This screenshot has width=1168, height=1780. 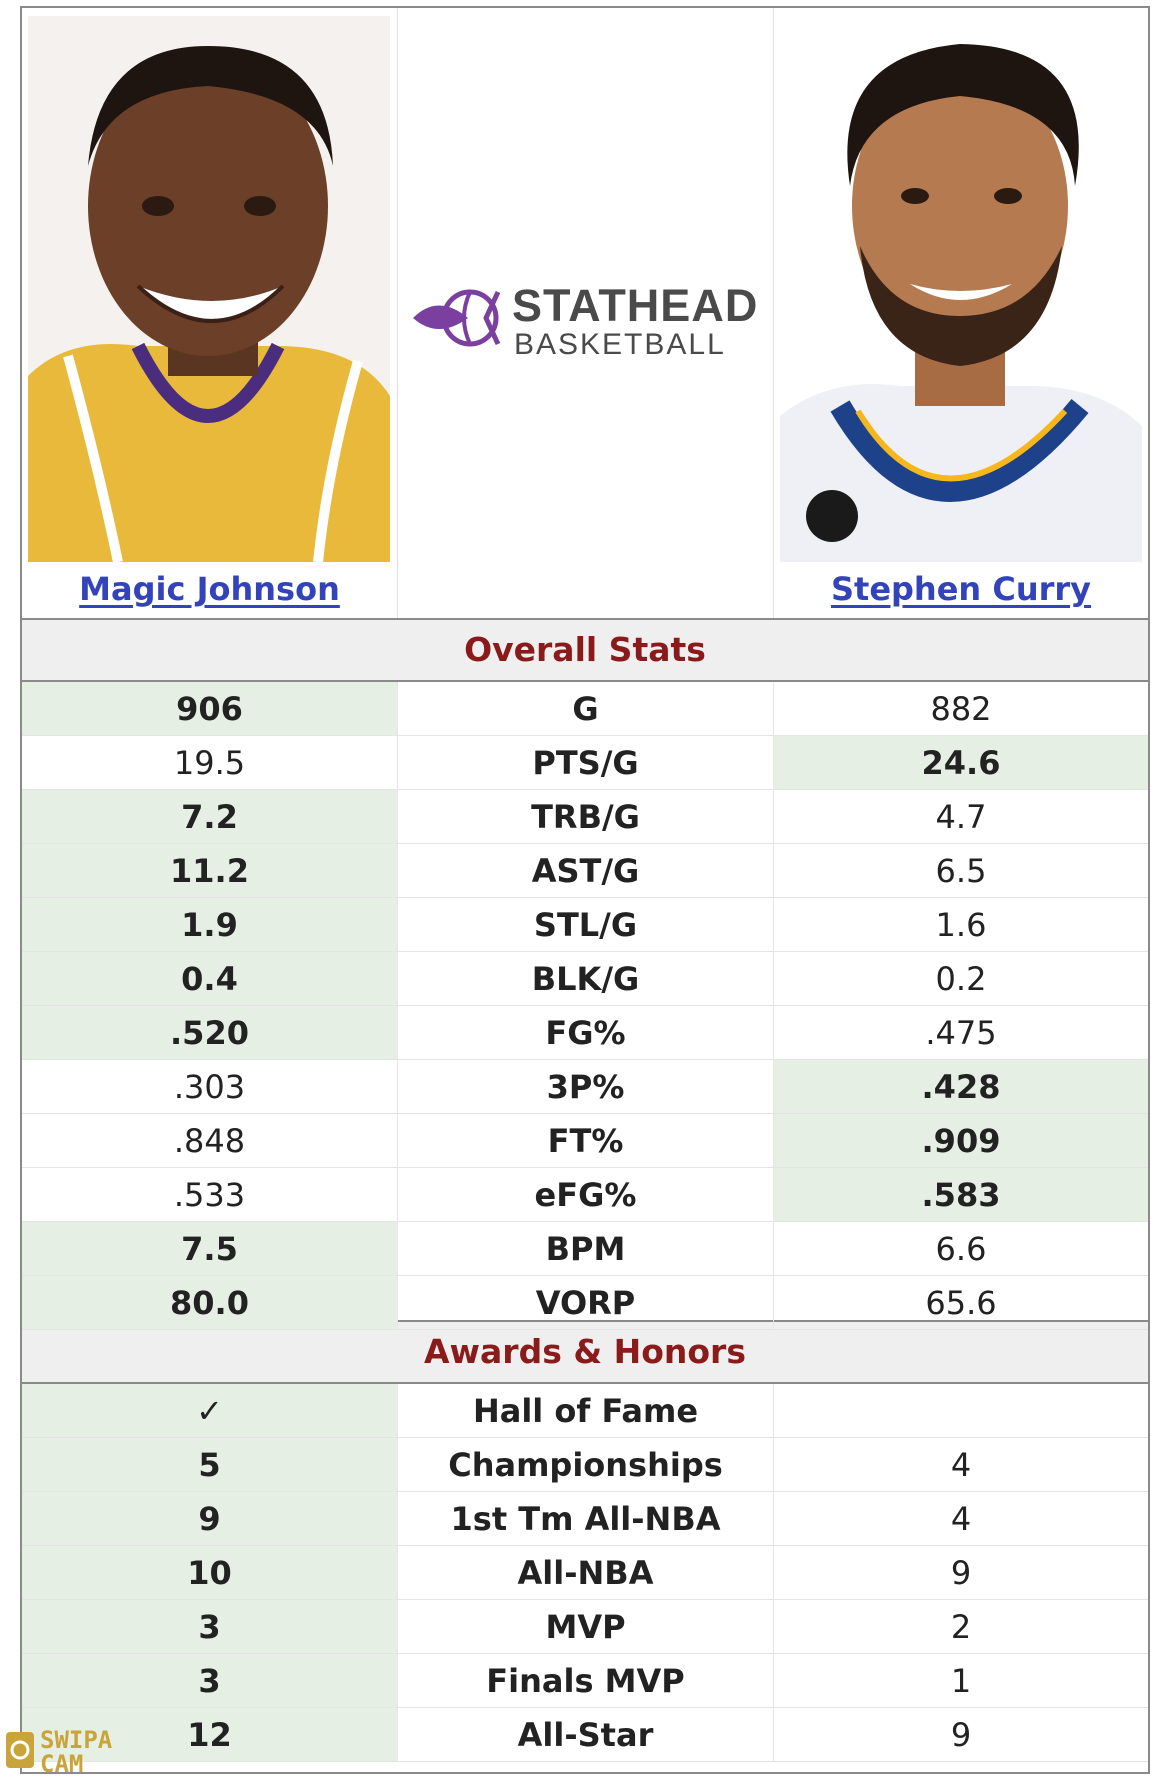 I want to click on table-row: 10 All-NBA 9, so click(x=585, y=1573).